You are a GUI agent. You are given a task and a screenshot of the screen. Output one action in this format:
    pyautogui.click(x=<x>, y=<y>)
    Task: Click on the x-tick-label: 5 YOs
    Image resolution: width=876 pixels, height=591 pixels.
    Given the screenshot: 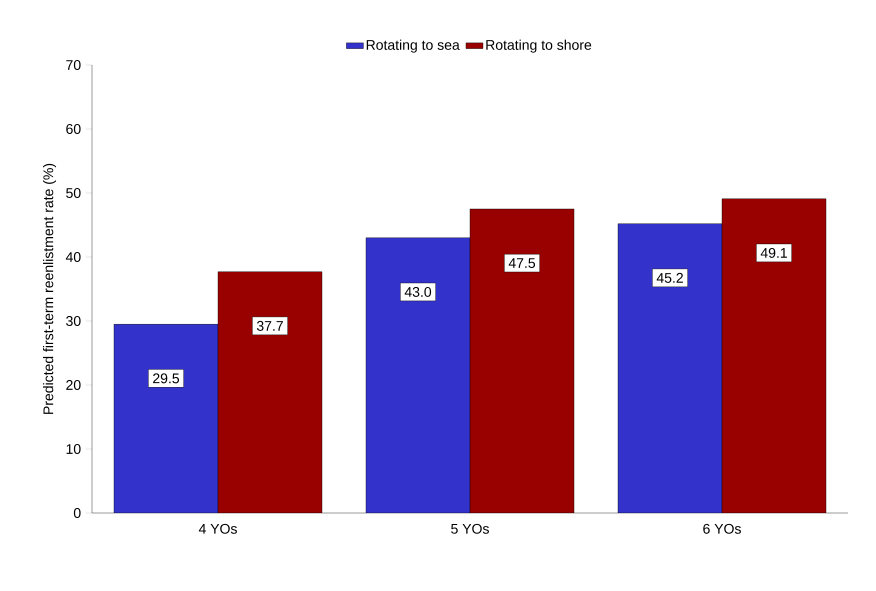 What is the action you would take?
    pyautogui.click(x=470, y=529)
    